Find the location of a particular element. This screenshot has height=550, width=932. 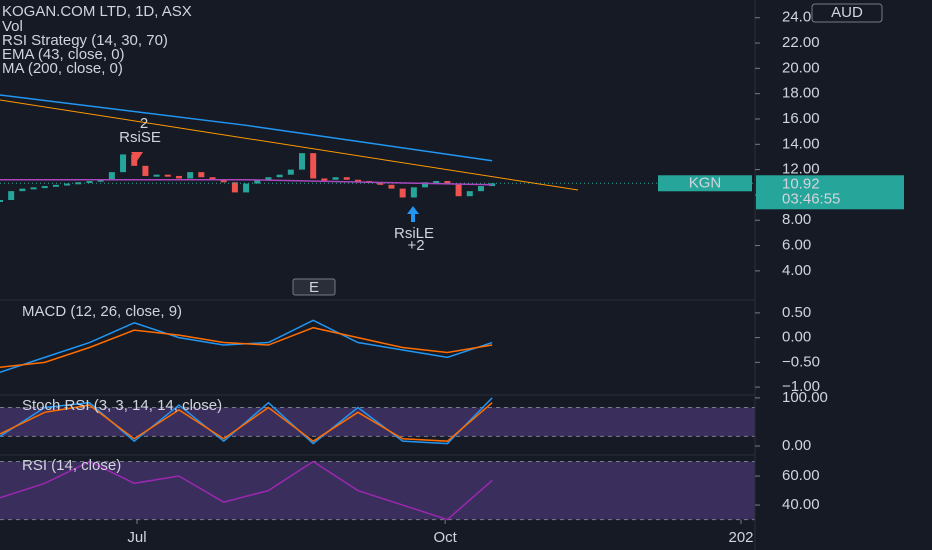

pane-title: RSI (14, close) is located at coordinates (71, 465).